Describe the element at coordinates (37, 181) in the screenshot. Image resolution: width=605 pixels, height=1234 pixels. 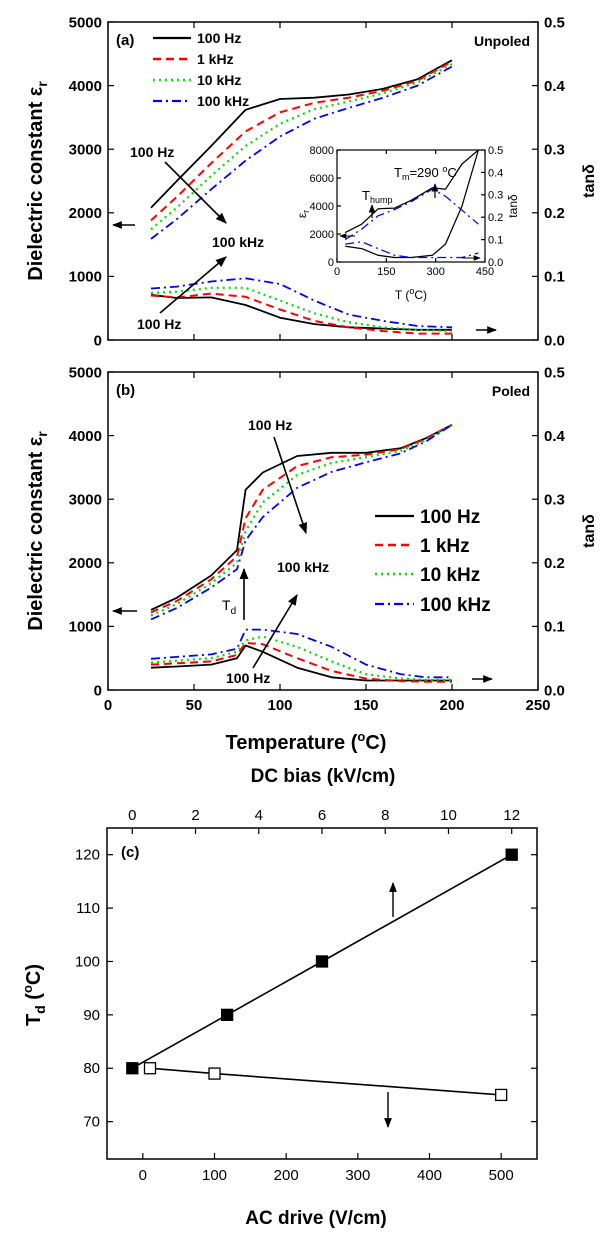
I see `ab-y-axis-label-a: Dielectric constant εr` at that location.